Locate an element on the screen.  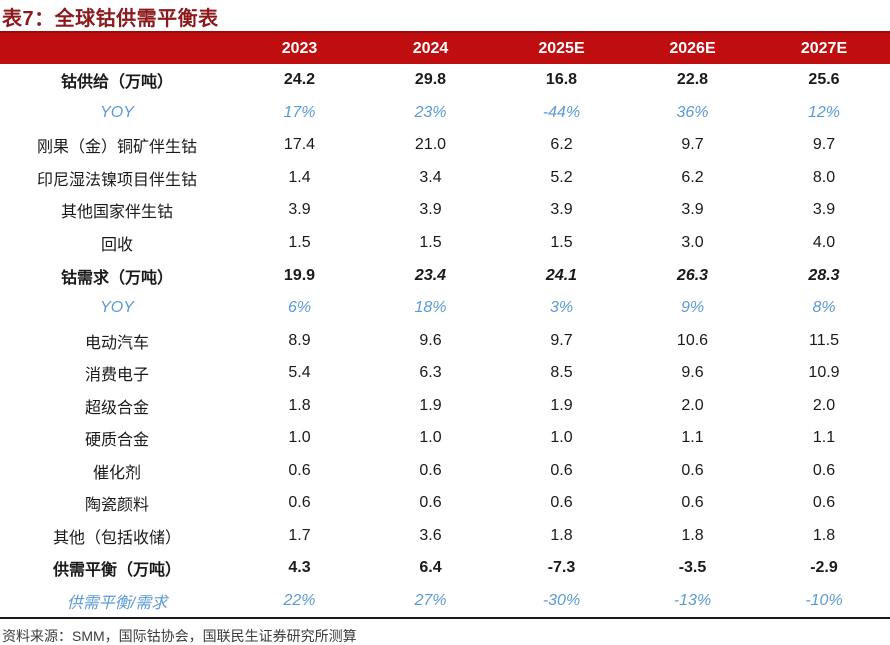
cell-value: 26.3 is located at coordinates (692, 275).